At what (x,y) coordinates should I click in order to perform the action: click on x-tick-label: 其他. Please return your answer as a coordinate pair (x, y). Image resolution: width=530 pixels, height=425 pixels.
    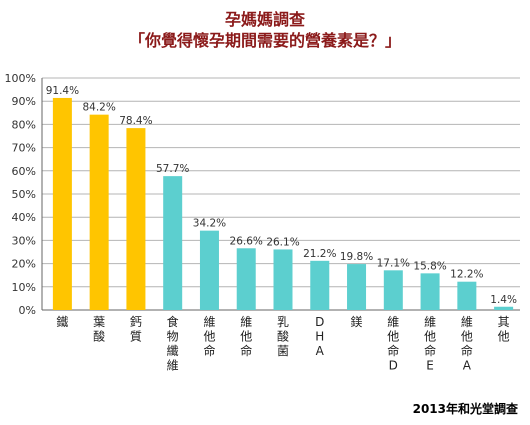
    Looking at the image, I should click on (504, 329).